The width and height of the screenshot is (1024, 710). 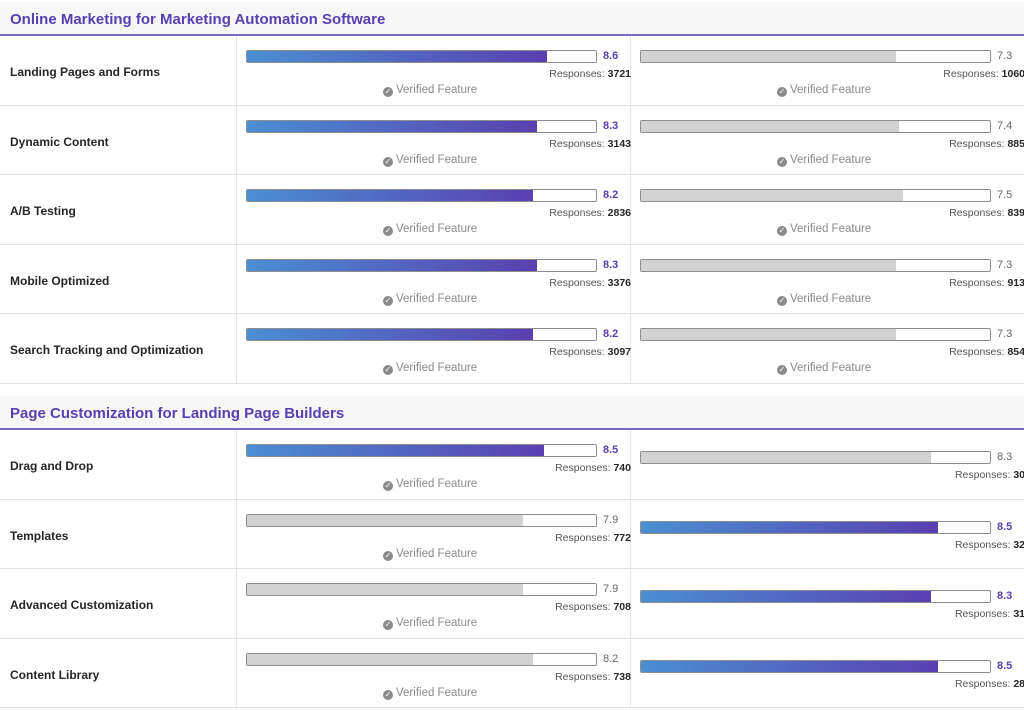 I want to click on right-product-rating: 8.3 Responses: 31, so click(x=832, y=603).